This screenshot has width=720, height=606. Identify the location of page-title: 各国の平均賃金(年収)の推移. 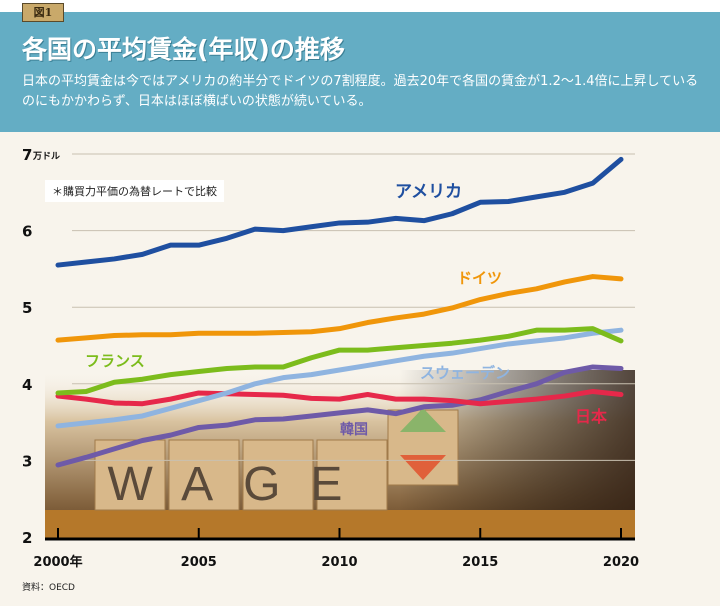
(183, 49).